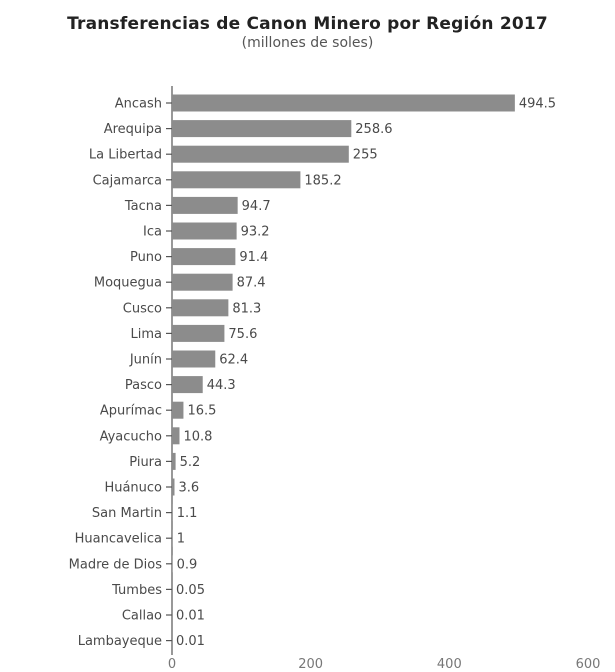  What do you see at coordinates (246, 308) in the screenshot?
I see `value-label: 81.3` at bounding box center [246, 308].